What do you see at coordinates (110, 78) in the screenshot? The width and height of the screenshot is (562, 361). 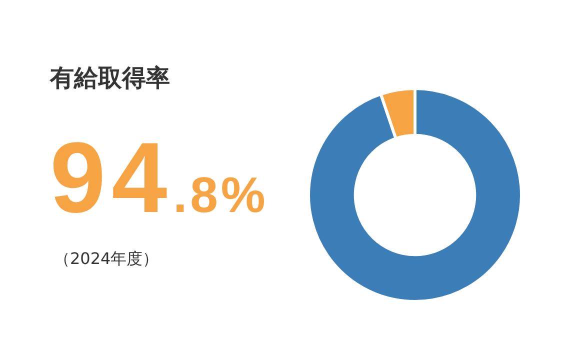 I see `text: 有給取得率` at bounding box center [110, 78].